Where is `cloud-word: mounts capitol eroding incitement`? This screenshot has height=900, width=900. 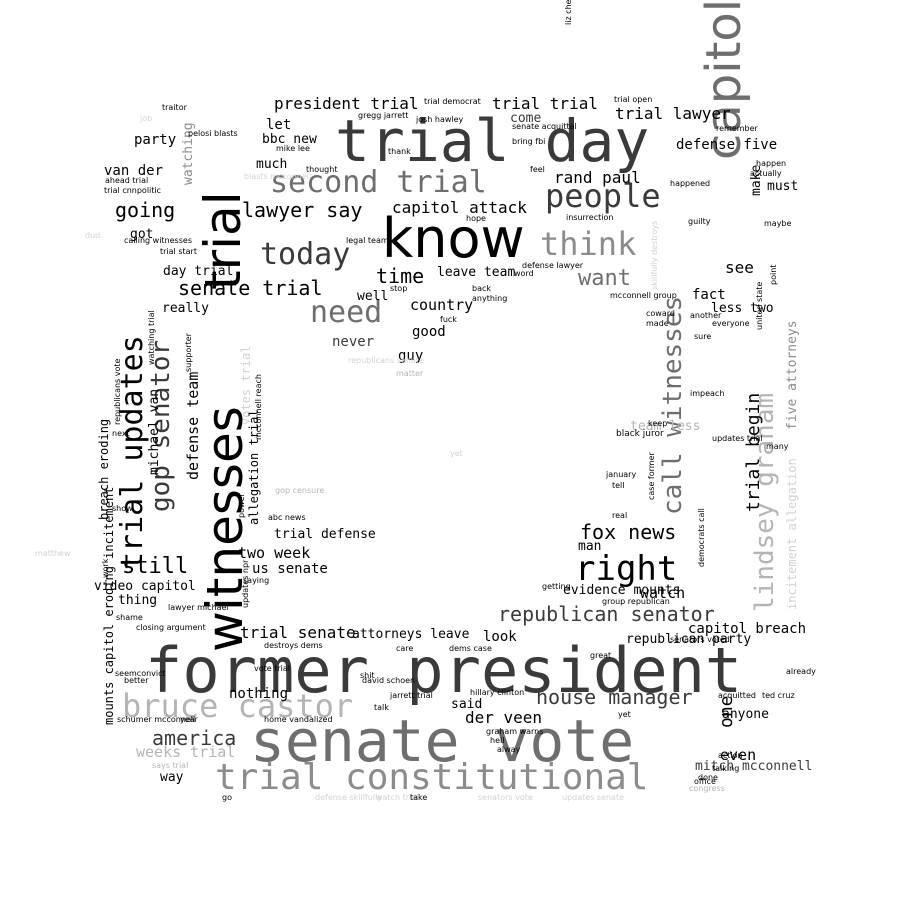 cloud-word: mounts capitol eroding incitement is located at coordinates (109, 605).